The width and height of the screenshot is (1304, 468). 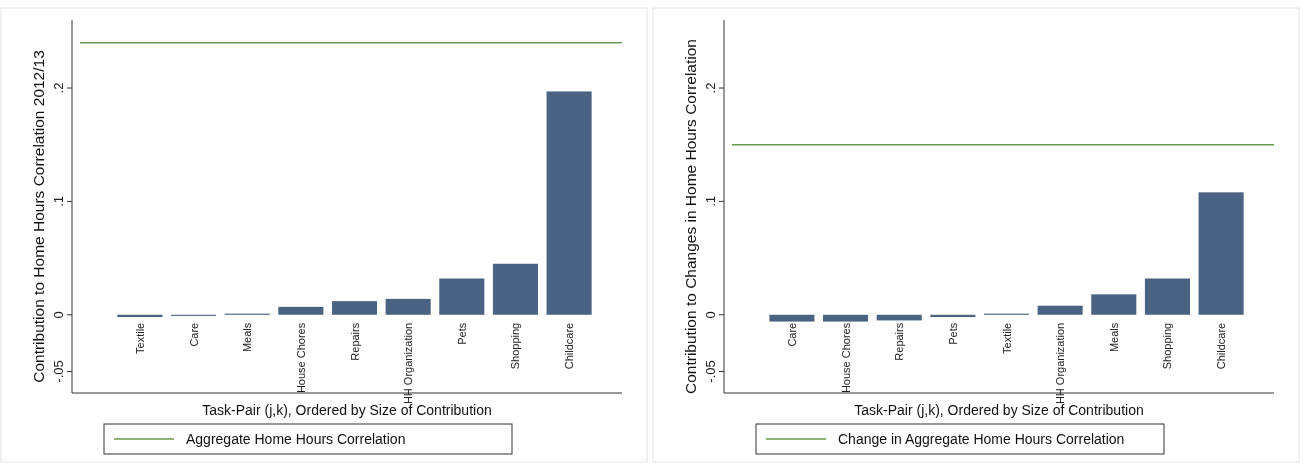 What do you see at coordinates (38, 216) in the screenshot?
I see `y-axis-title: Contribution to Home Hours Correlation 2012/13` at bounding box center [38, 216].